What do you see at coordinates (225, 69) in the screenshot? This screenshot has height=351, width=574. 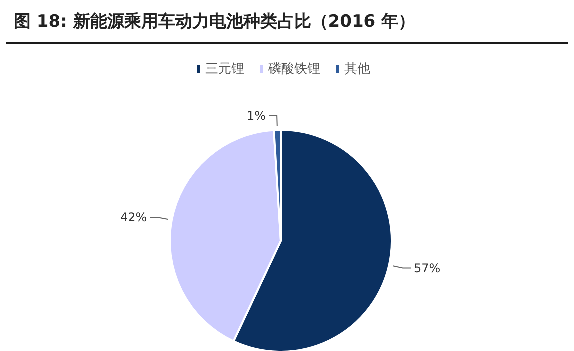 I see `legend-label: 三元锂` at bounding box center [225, 69].